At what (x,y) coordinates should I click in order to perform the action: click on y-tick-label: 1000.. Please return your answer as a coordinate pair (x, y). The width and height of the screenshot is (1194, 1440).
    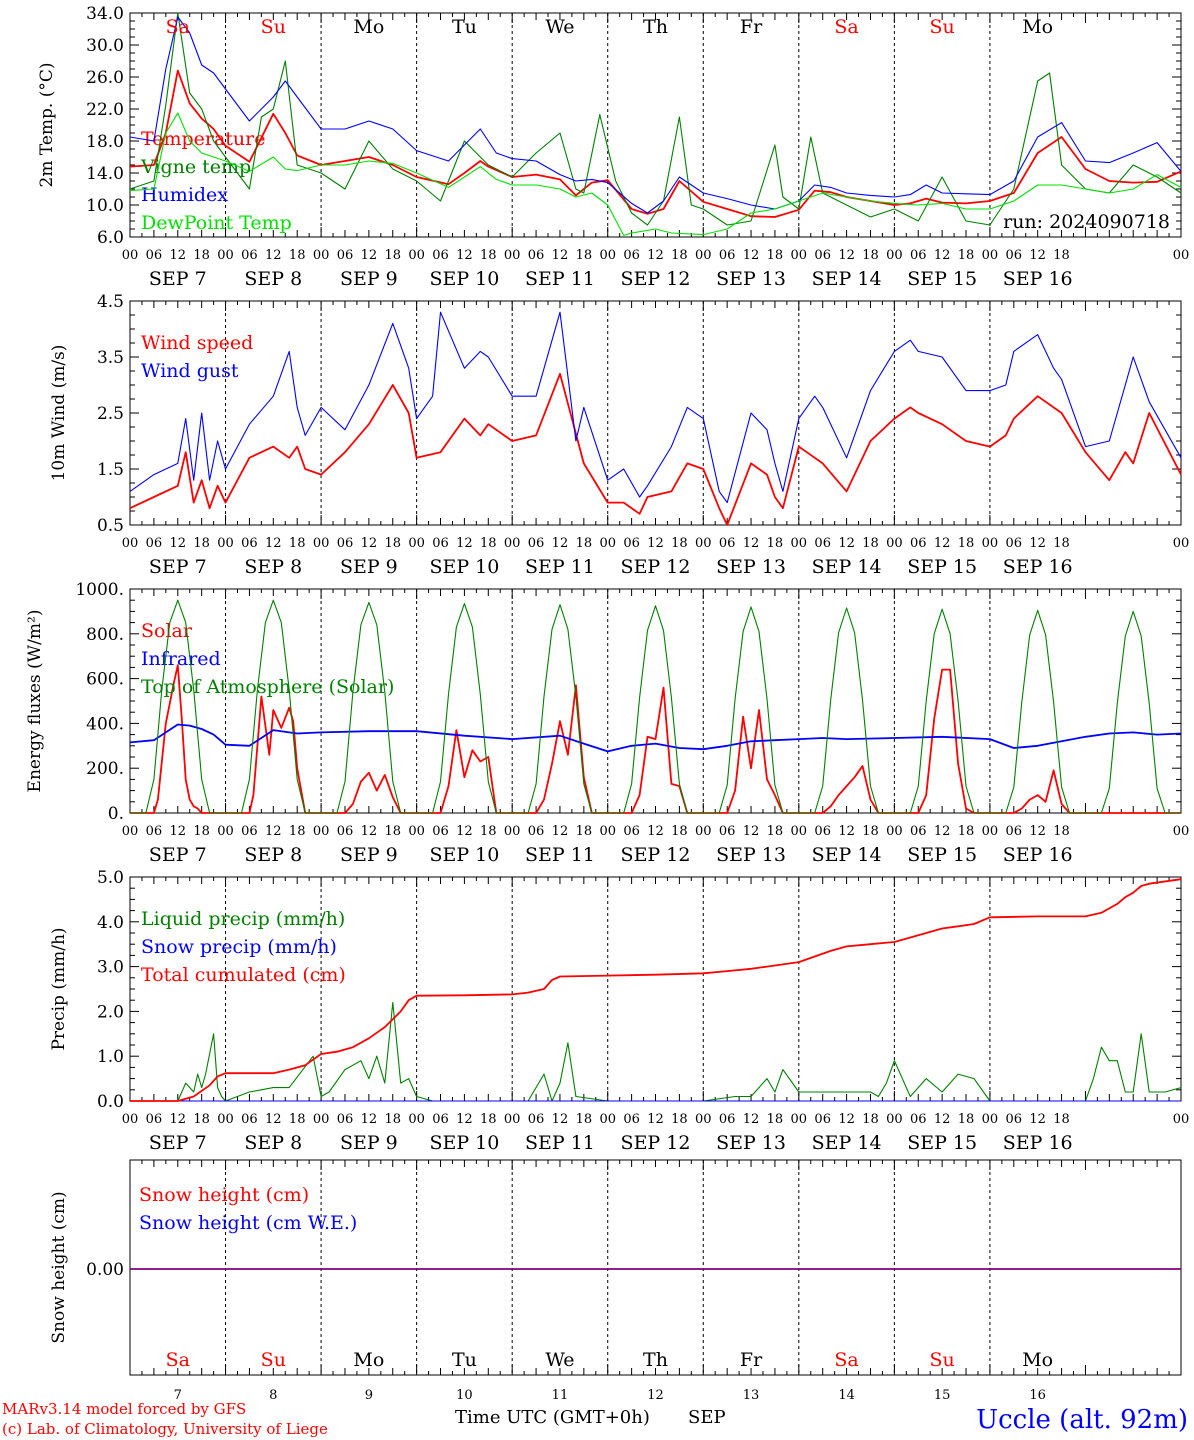
    Looking at the image, I should click on (99, 590).